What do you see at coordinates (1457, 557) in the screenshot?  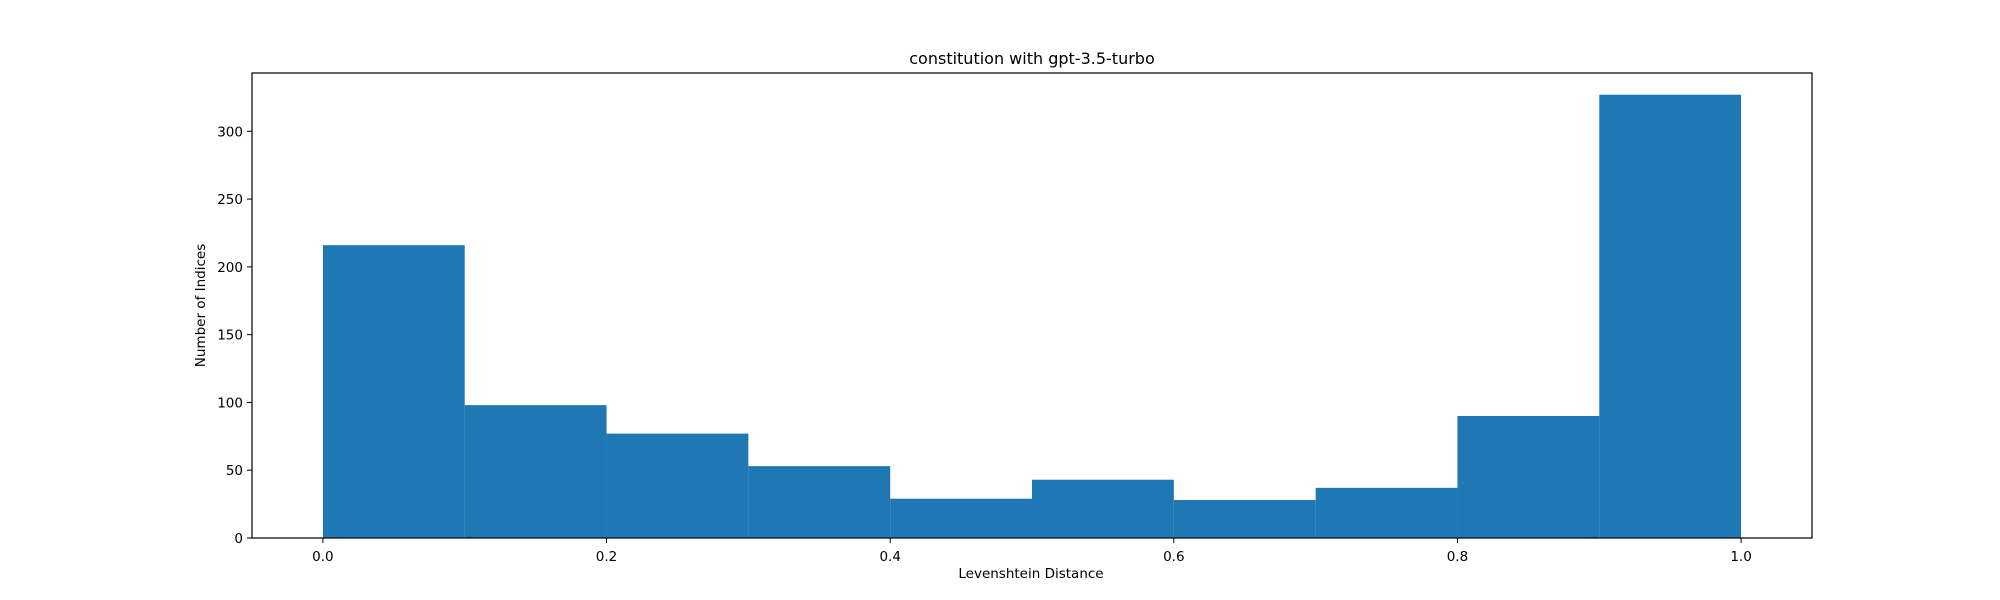 I see `x-tick-label: 0.8` at bounding box center [1457, 557].